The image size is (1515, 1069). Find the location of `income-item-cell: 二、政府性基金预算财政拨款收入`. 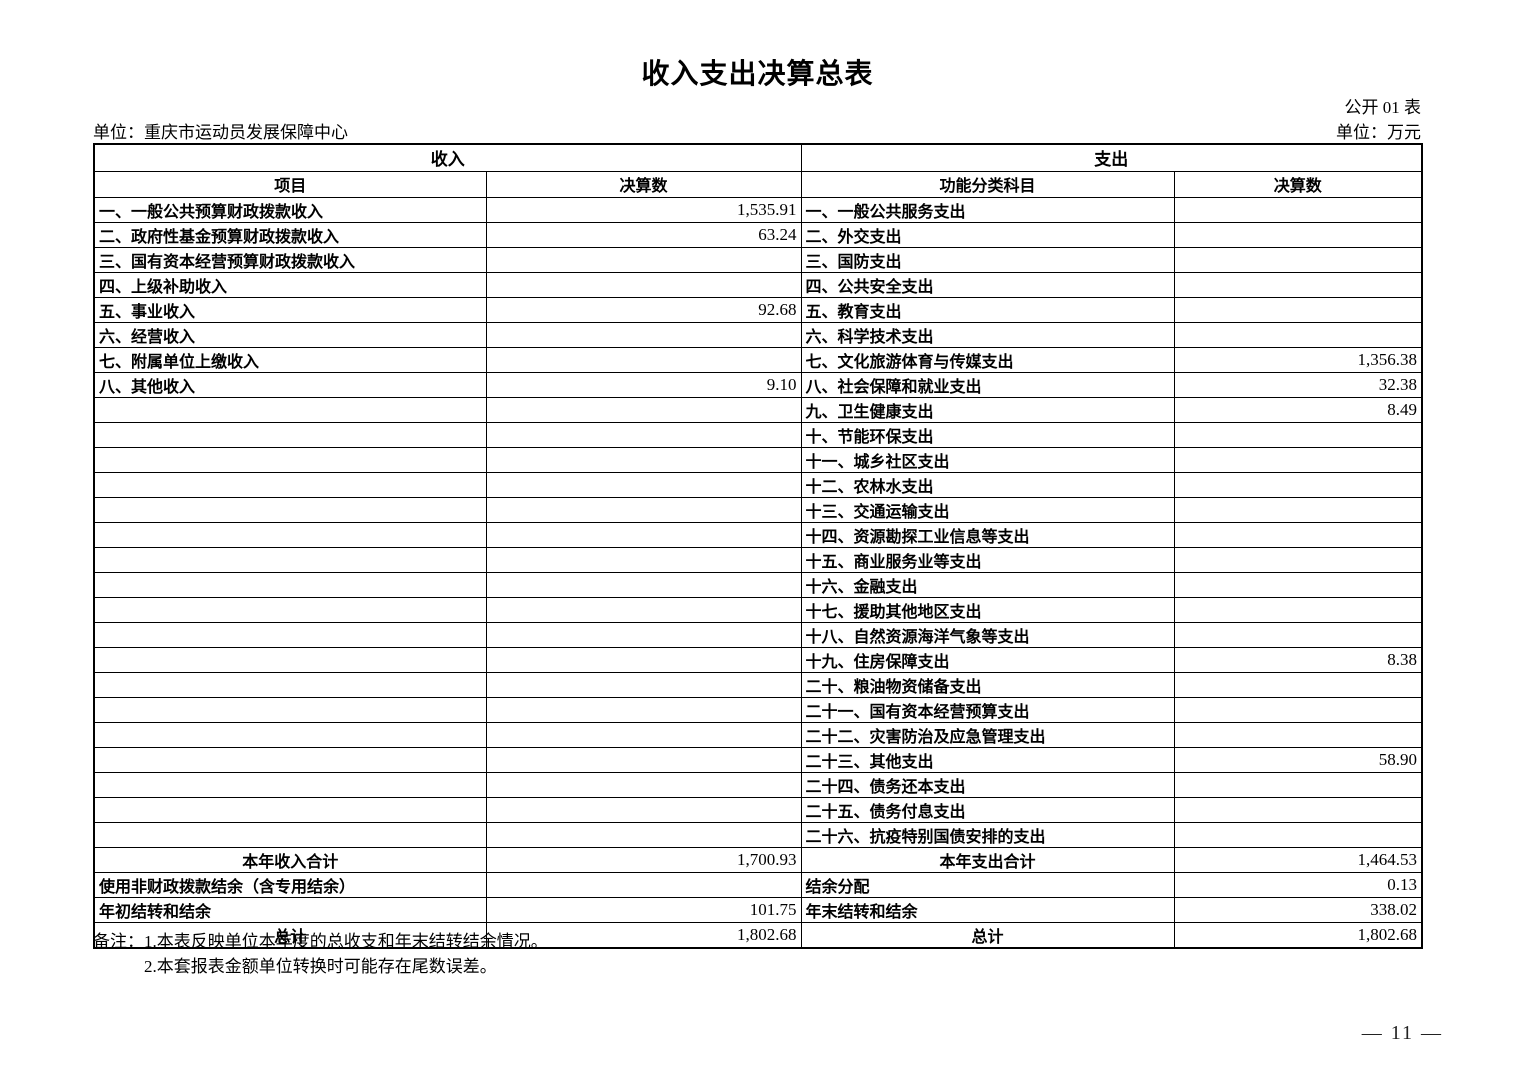

income-item-cell: 二、政府性基金预算财政拨款收入 is located at coordinates (290, 234).